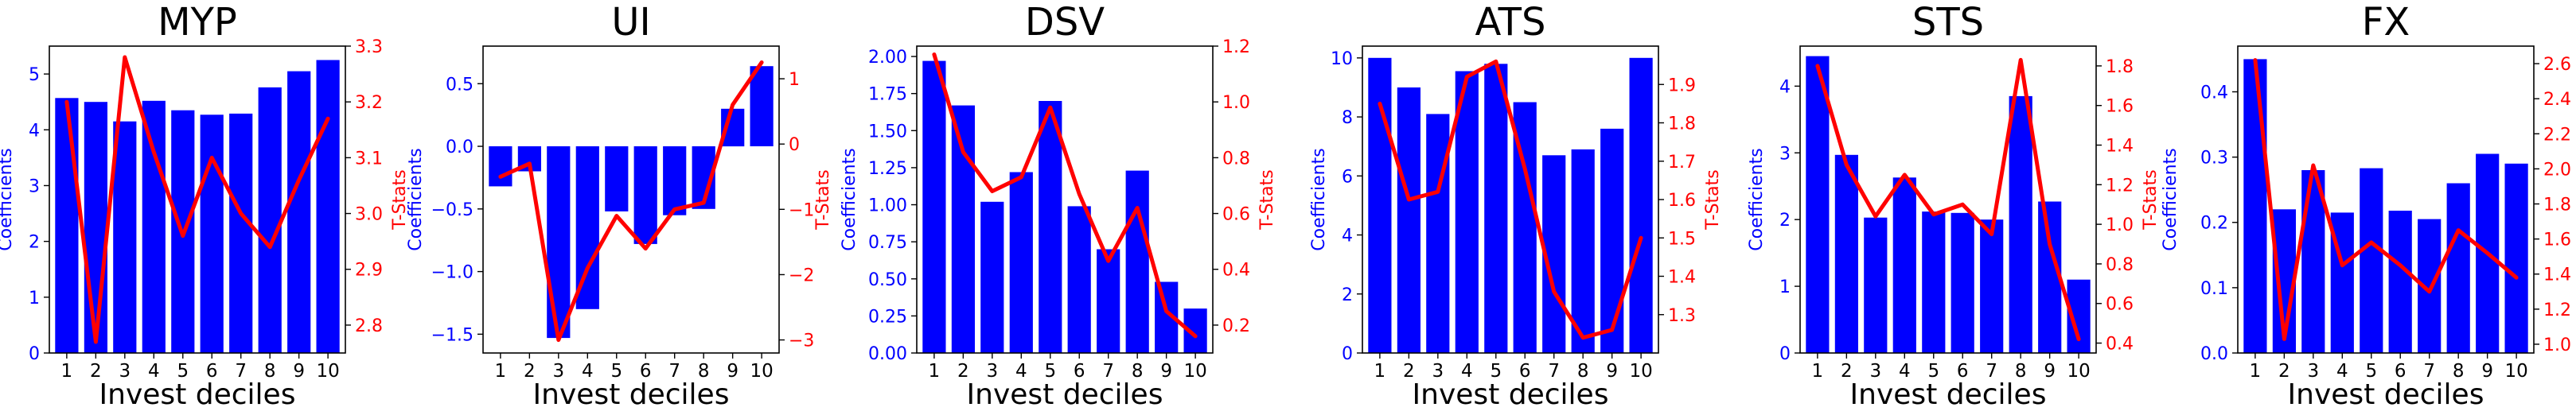 The height and width of the screenshot is (415, 2576). I want to click on y-tick-label: 0.1, so click(2214, 289).